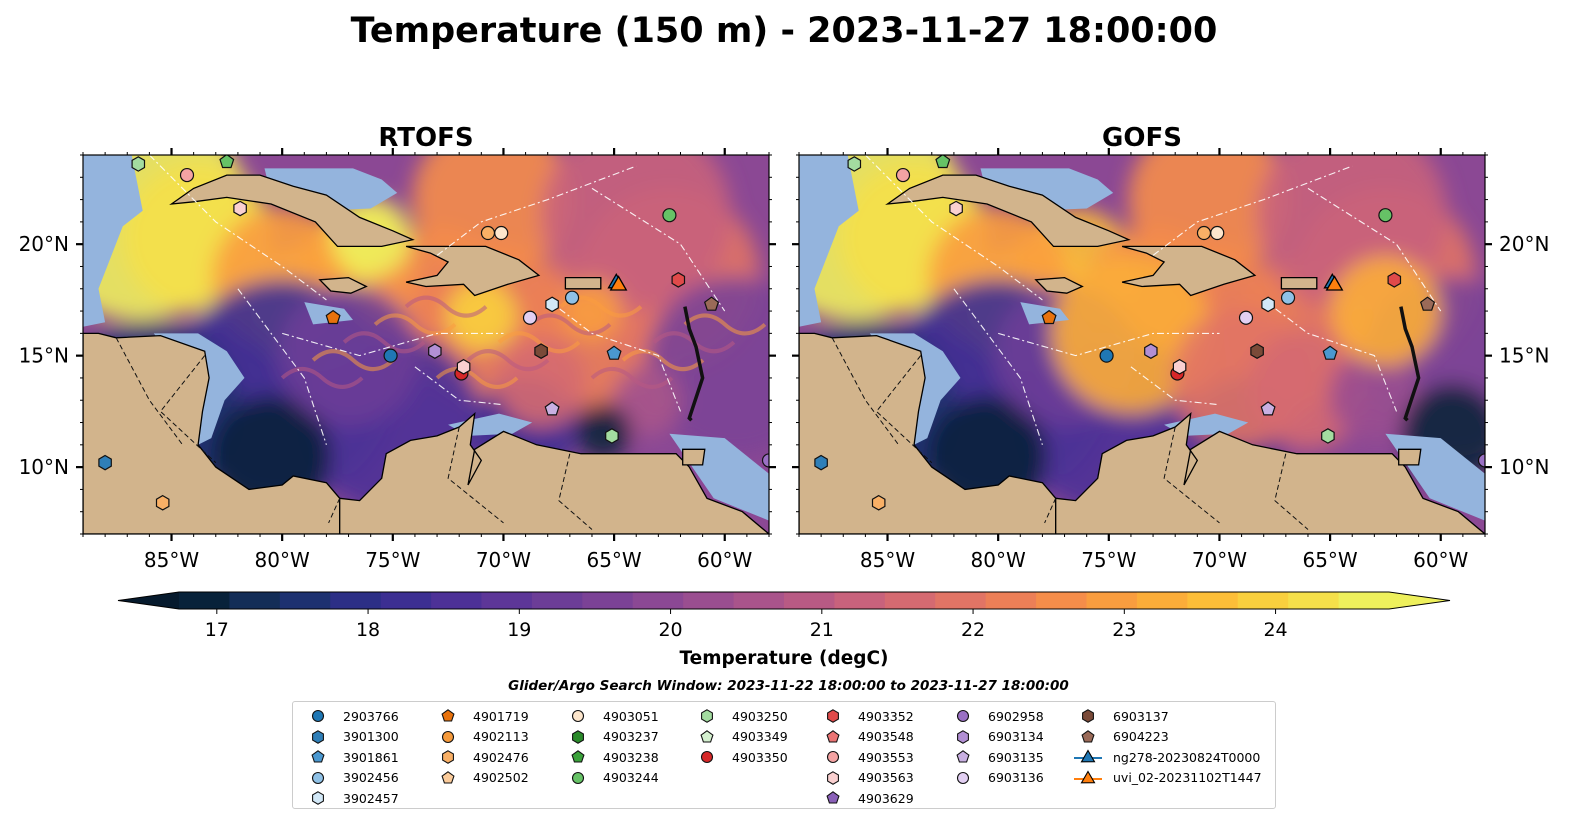 The width and height of the screenshot is (1577, 826). I want to click on colorbar-tick-label: 21, so click(822, 630).